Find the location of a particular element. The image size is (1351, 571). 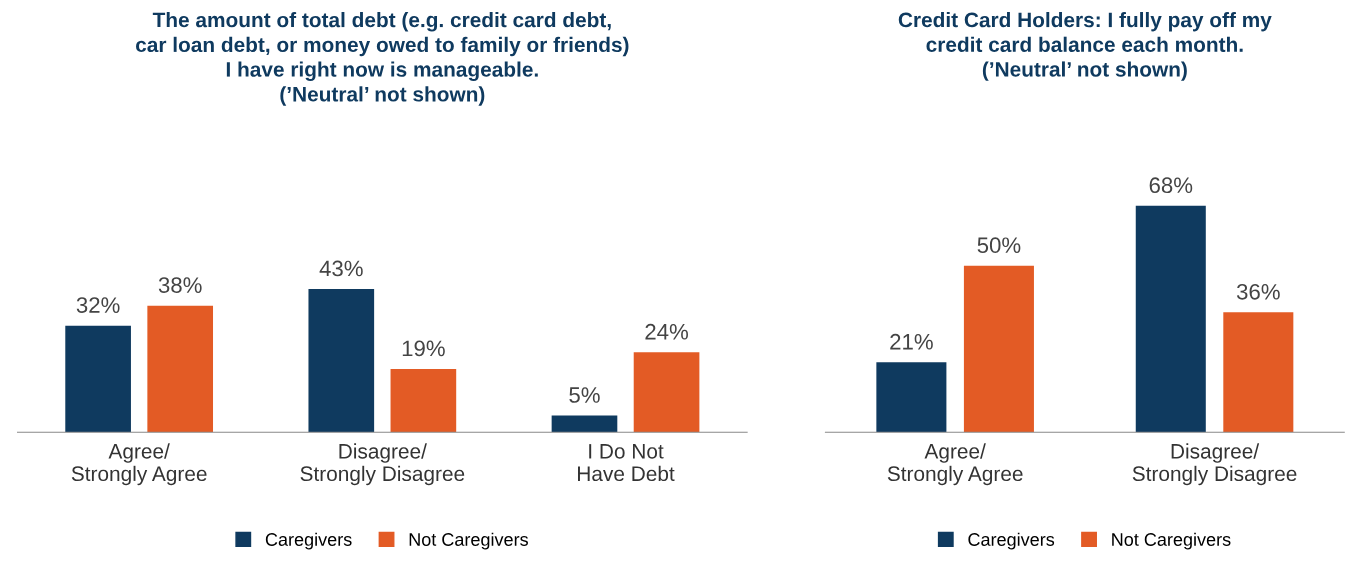

data-label: 32% is located at coordinates (98, 305).